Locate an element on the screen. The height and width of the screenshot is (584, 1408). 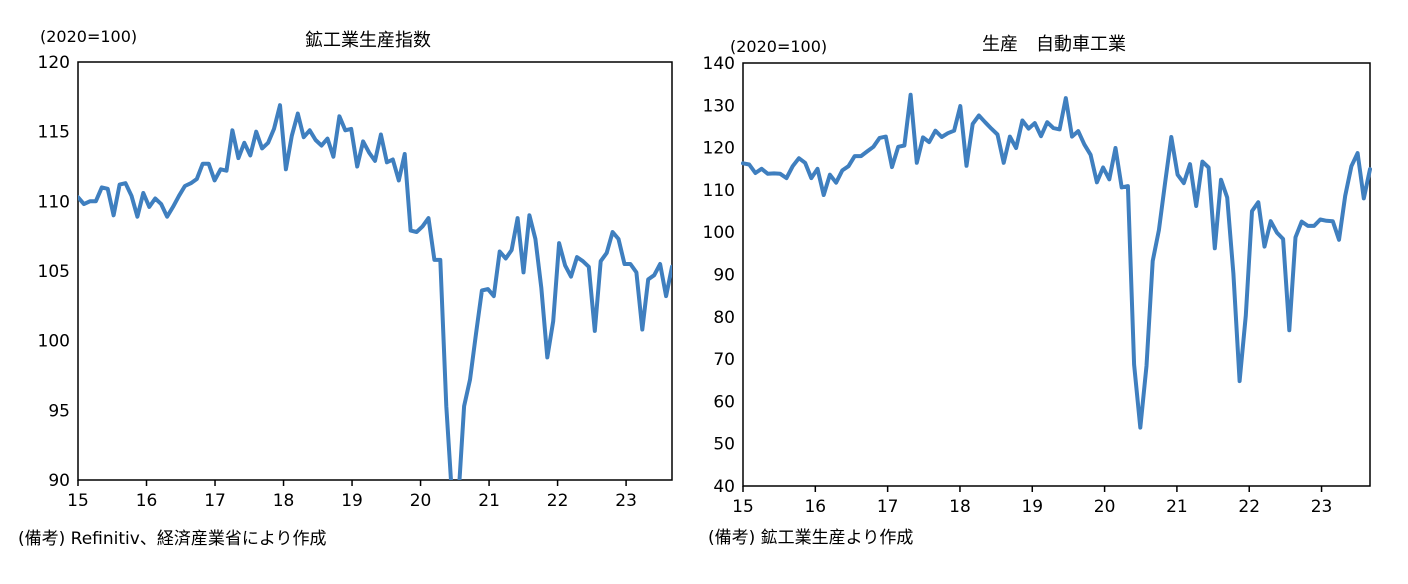
left-y-tick-label: 105 is located at coordinates (54, 272).